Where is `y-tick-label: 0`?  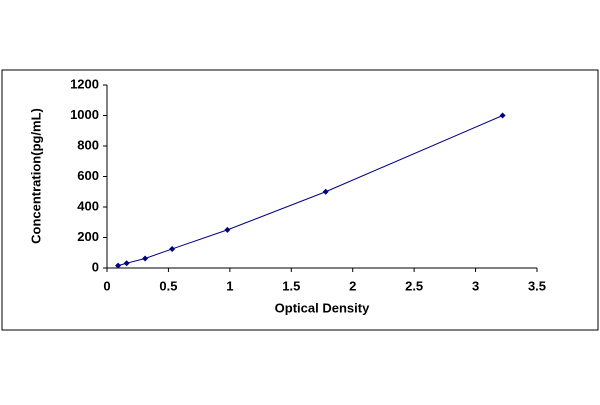
y-tick-label: 0 is located at coordinates (95, 266).